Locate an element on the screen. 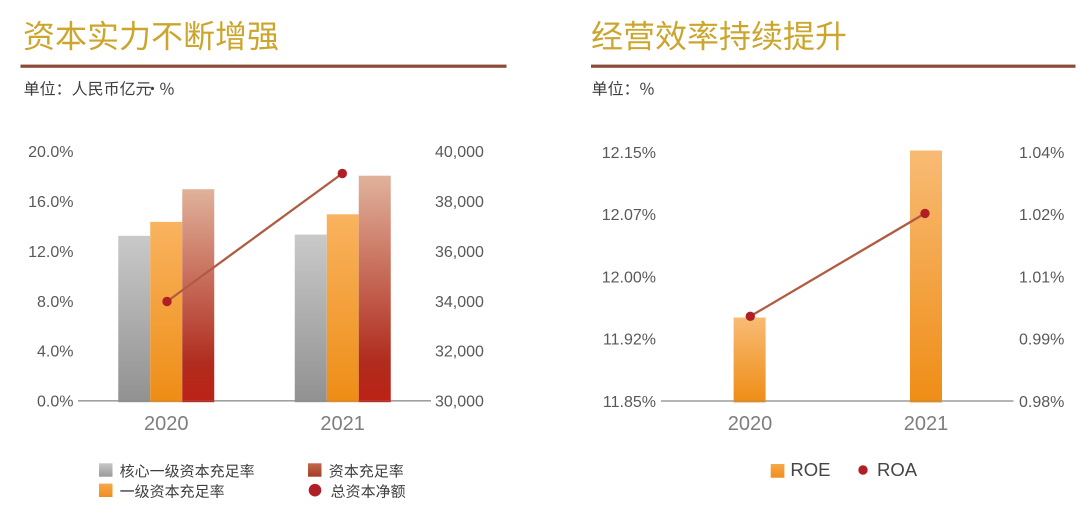 The image size is (1080, 530). svg-text: ROA is located at coordinates (897, 469).